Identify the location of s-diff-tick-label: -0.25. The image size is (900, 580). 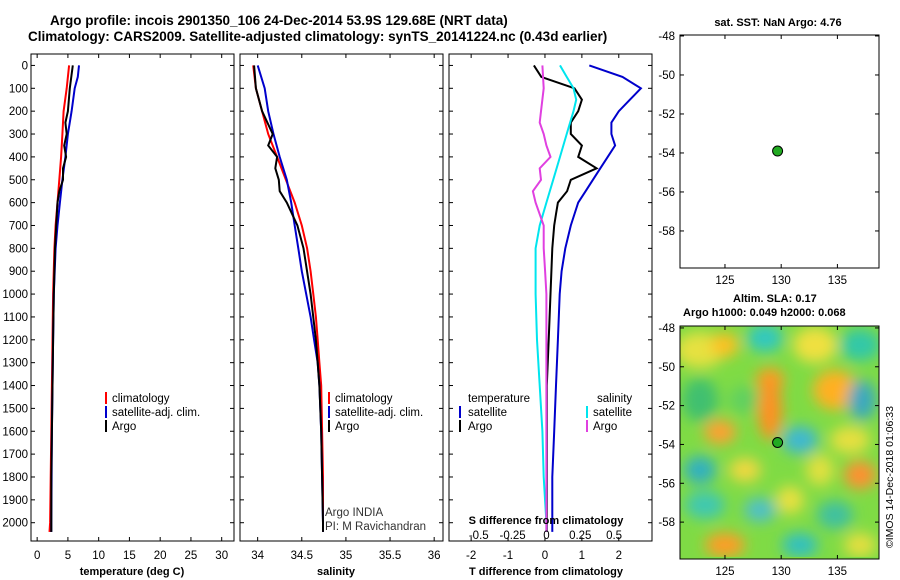
(512, 536).